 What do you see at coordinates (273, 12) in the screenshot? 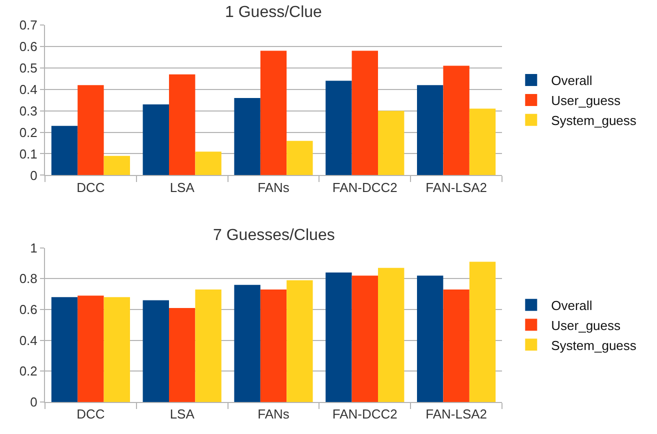
I see `chart-title: 1 Guess/Clue` at bounding box center [273, 12].